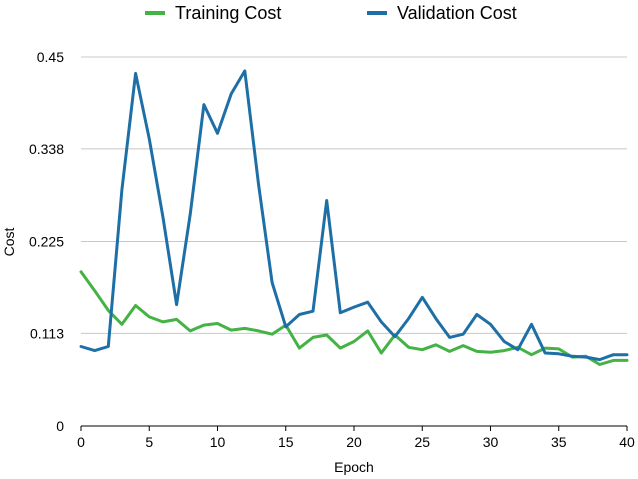 This screenshot has width=638, height=479. Describe the element at coordinates (46, 149) in the screenshot. I see `y-tick-label: 0.338` at that location.